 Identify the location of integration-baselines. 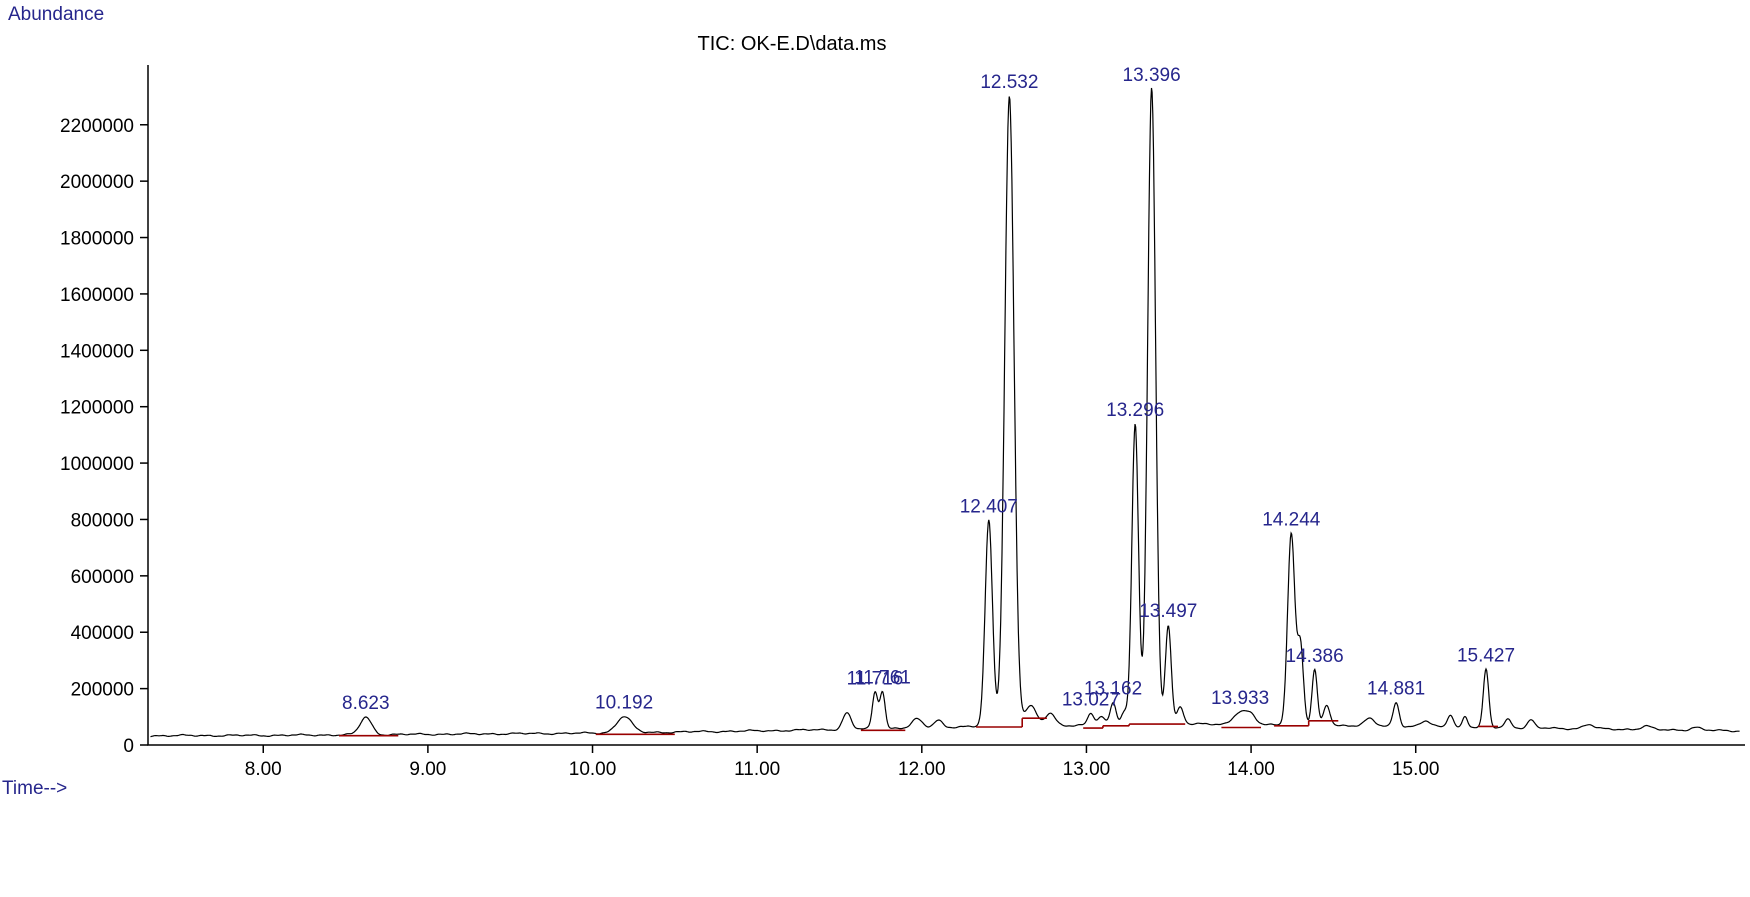
(918, 727).